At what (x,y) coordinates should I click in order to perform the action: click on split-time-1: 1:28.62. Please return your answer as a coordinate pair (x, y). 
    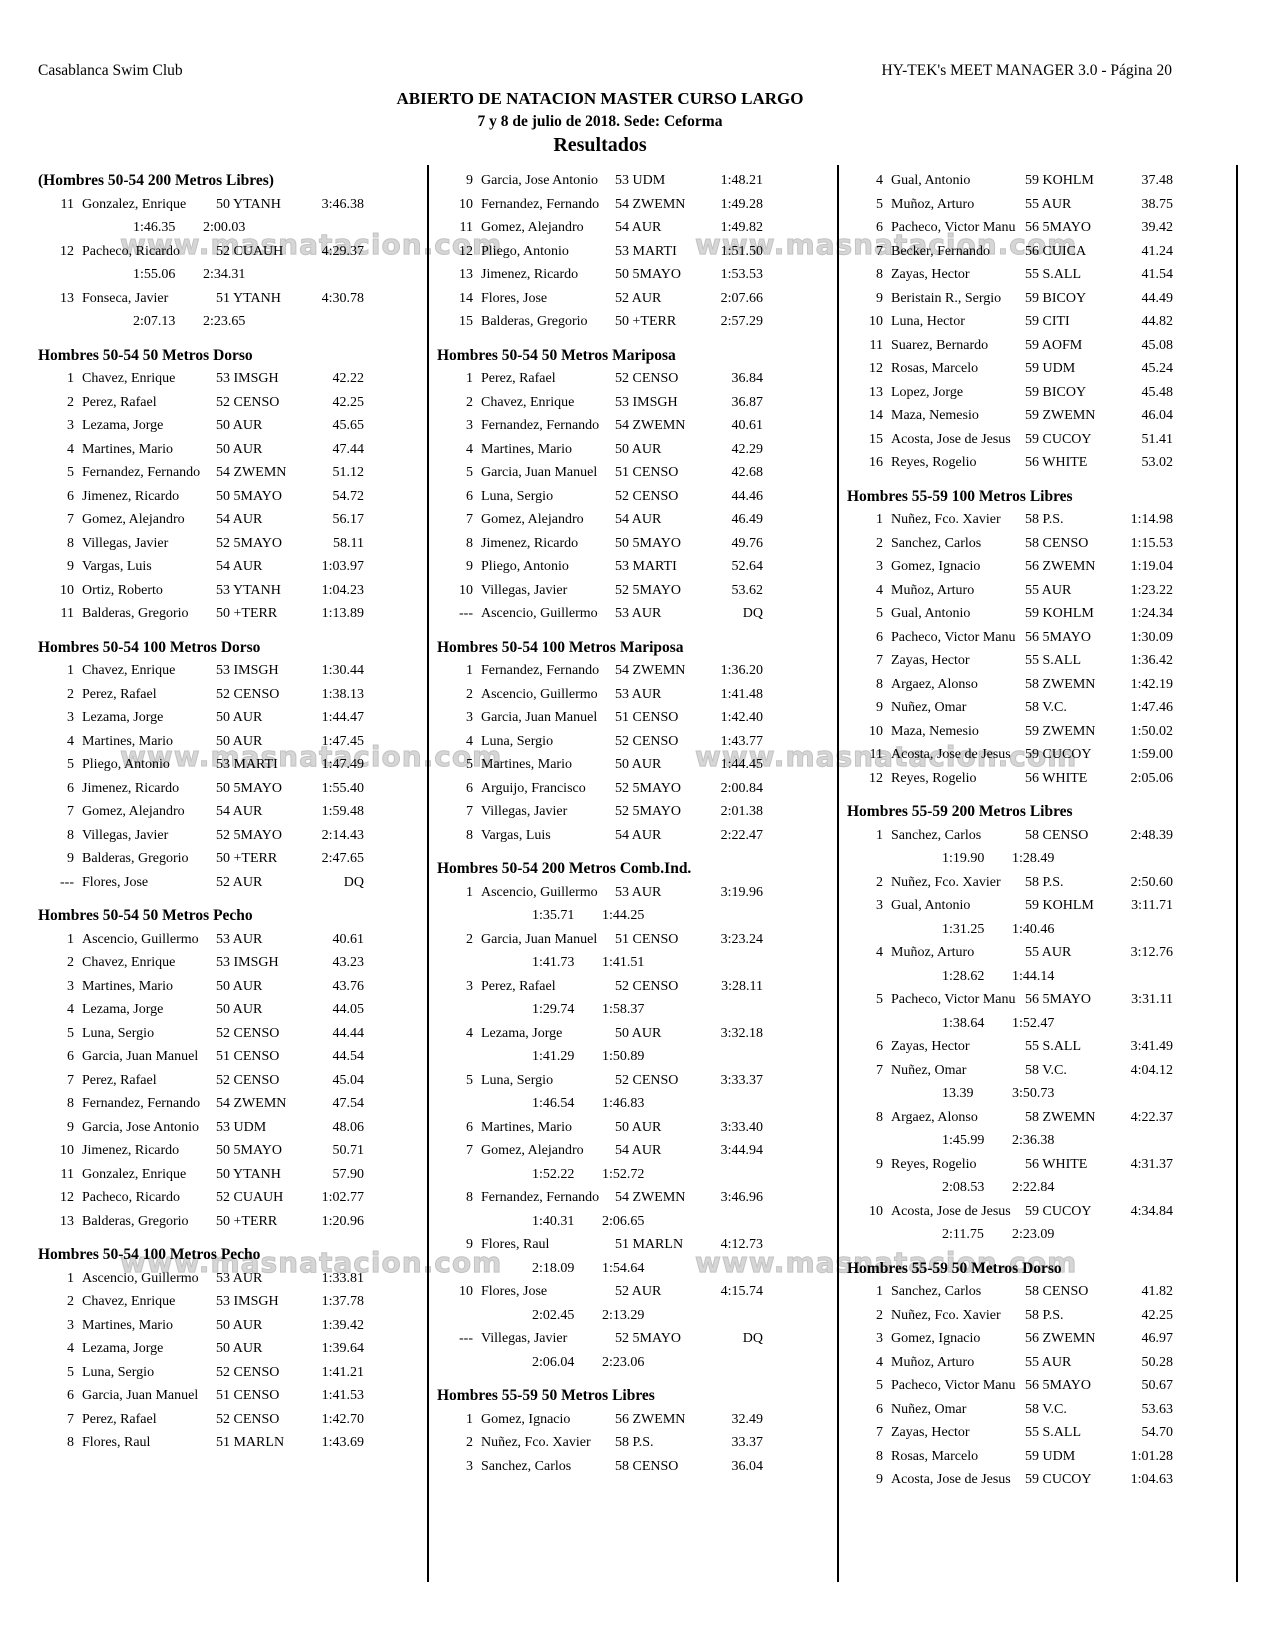
    Looking at the image, I should click on (963, 976).